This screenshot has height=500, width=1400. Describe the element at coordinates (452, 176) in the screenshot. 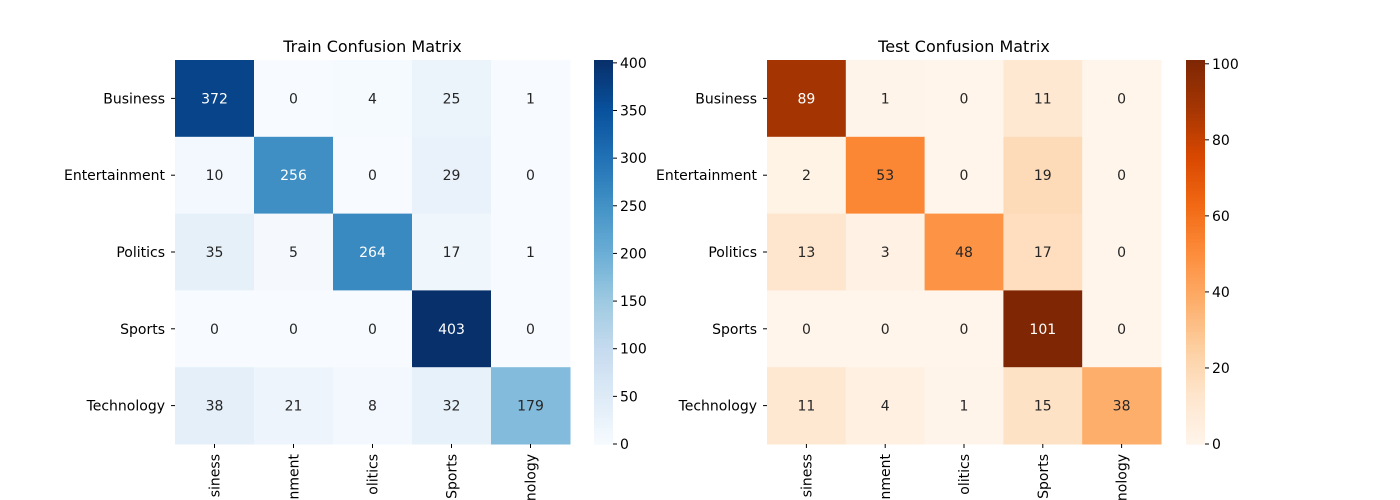

I see `cell-value-label: 29` at that location.